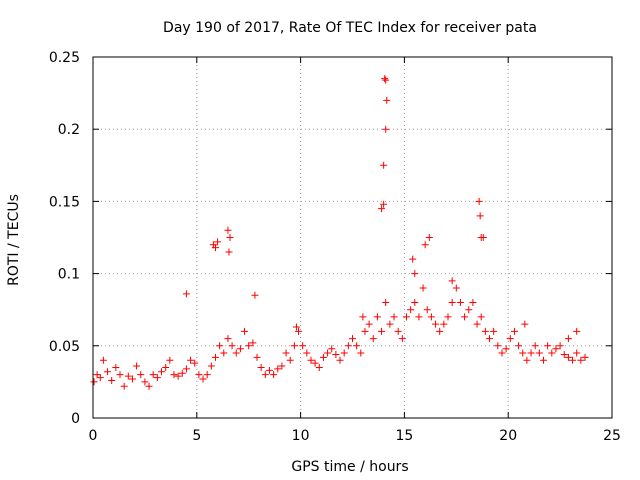 The width and height of the screenshot is (640, 480). Describe the element at coordinates (93, 436) in the screenshot. I see `x-tick-label: 0` at that location.